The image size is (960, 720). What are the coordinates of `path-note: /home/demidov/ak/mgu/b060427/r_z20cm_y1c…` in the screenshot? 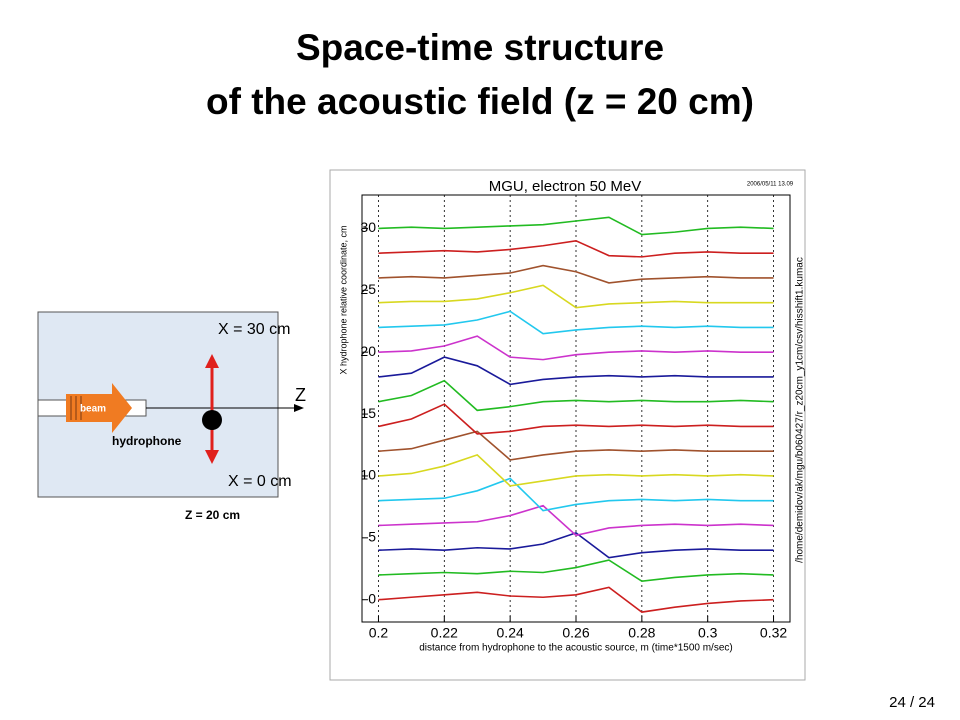 It's located at (800, 410).